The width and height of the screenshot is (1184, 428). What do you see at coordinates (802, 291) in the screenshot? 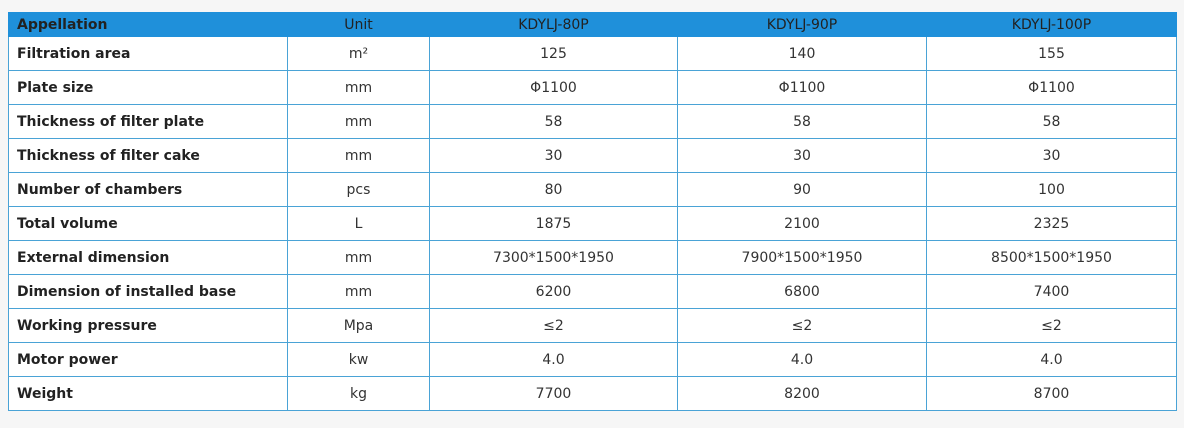
I see `table-cell: 6800` at bounding box center [802, 291].